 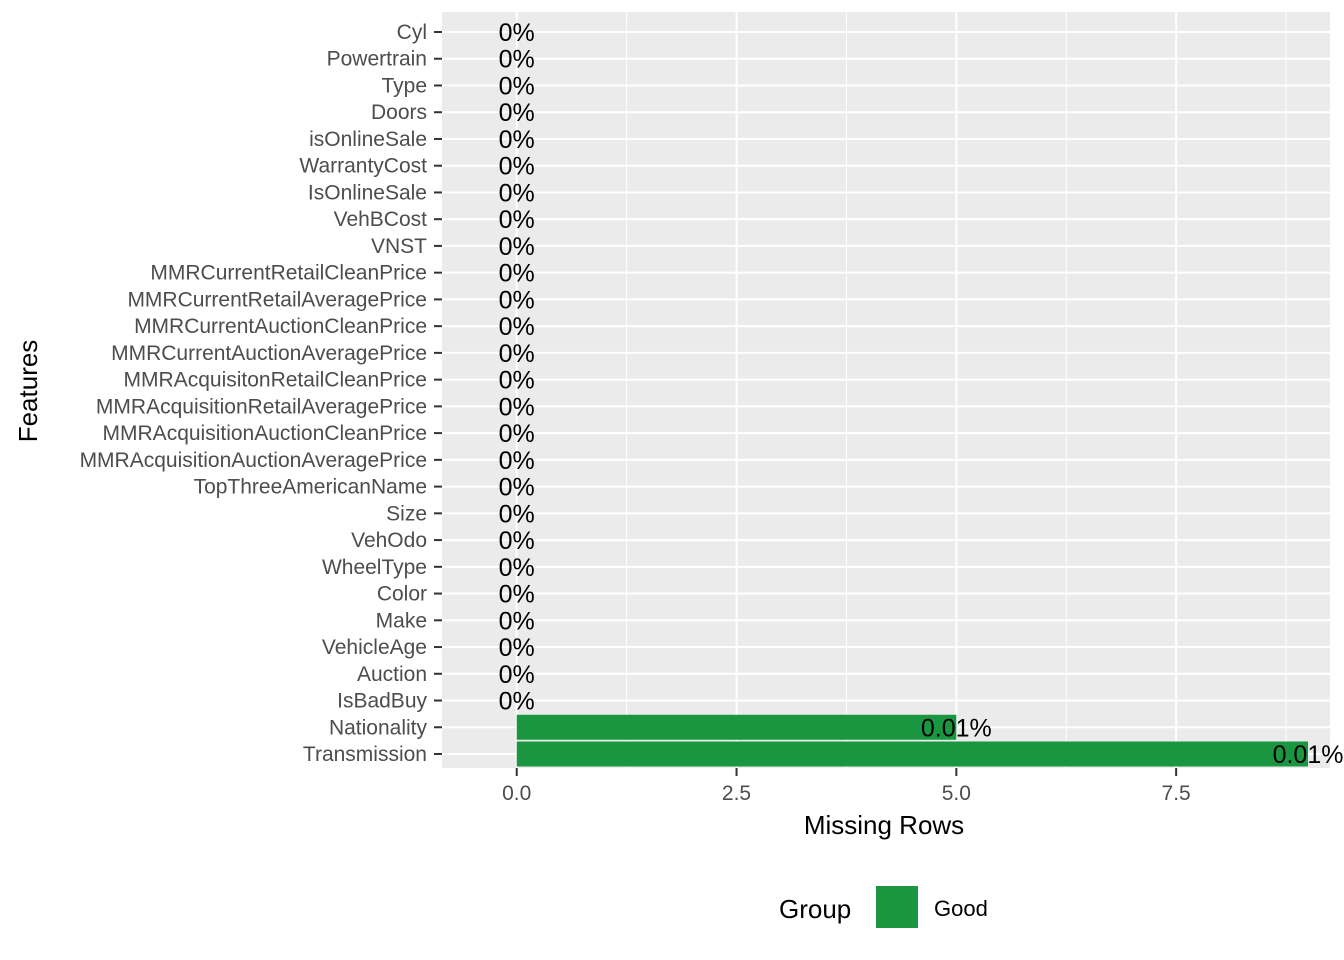 I want to click on bar-label-WheelType: 0%, so click(x=517, y=568).